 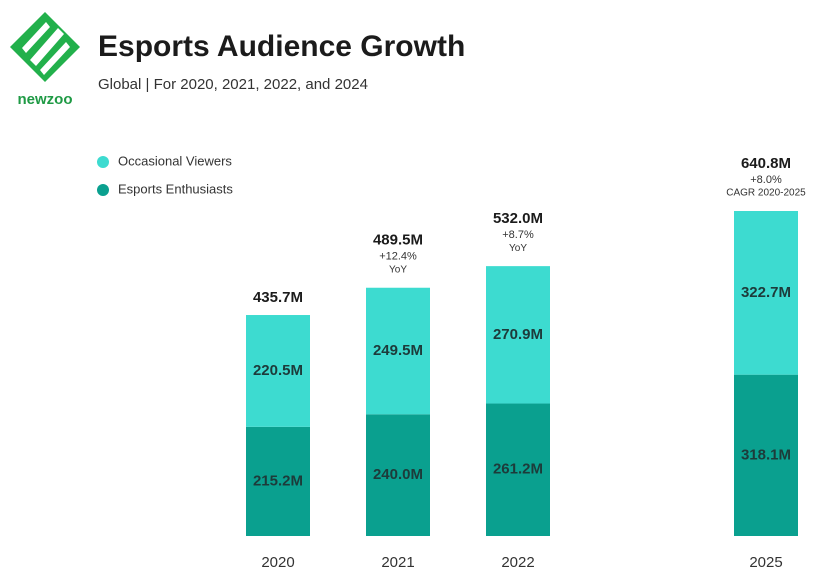 I want to click on total-label: 532.0M, so click(x=518, y=218).